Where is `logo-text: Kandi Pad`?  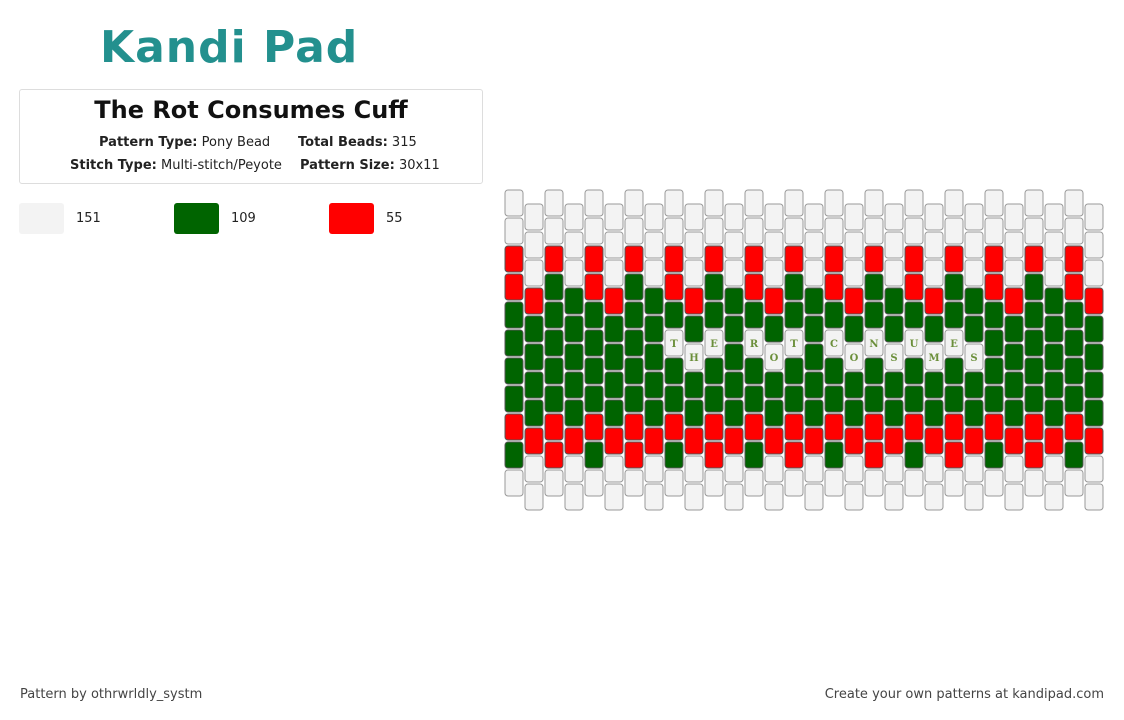
logo-text: Kandi Pad is located at coordinates (229, 47).